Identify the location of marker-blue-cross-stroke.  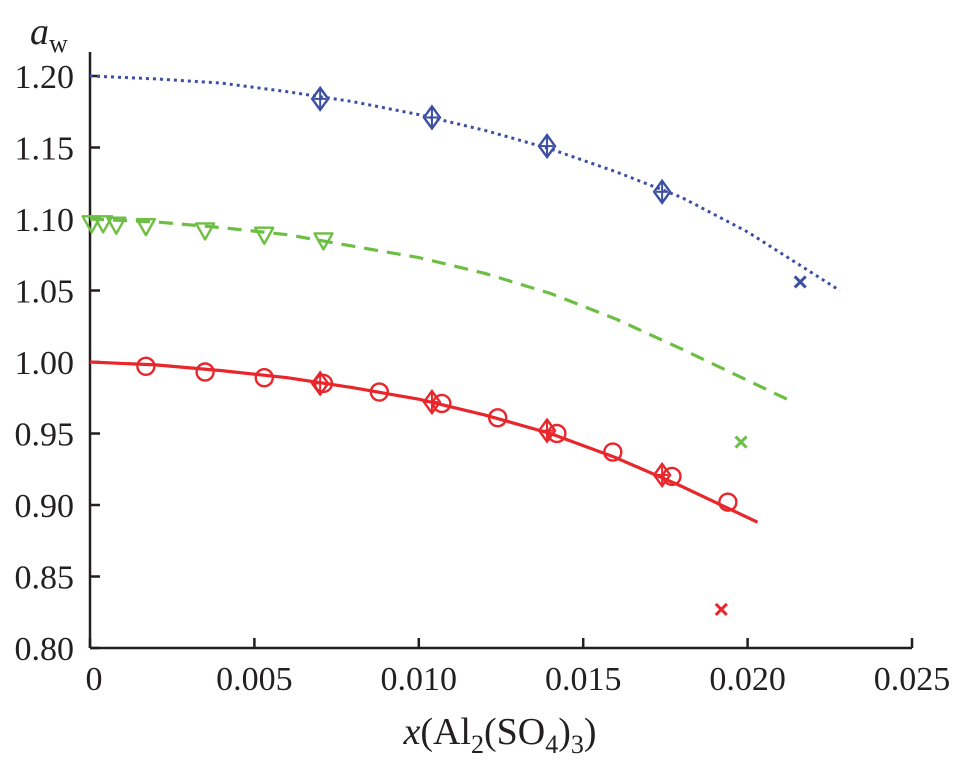
(800, 282).